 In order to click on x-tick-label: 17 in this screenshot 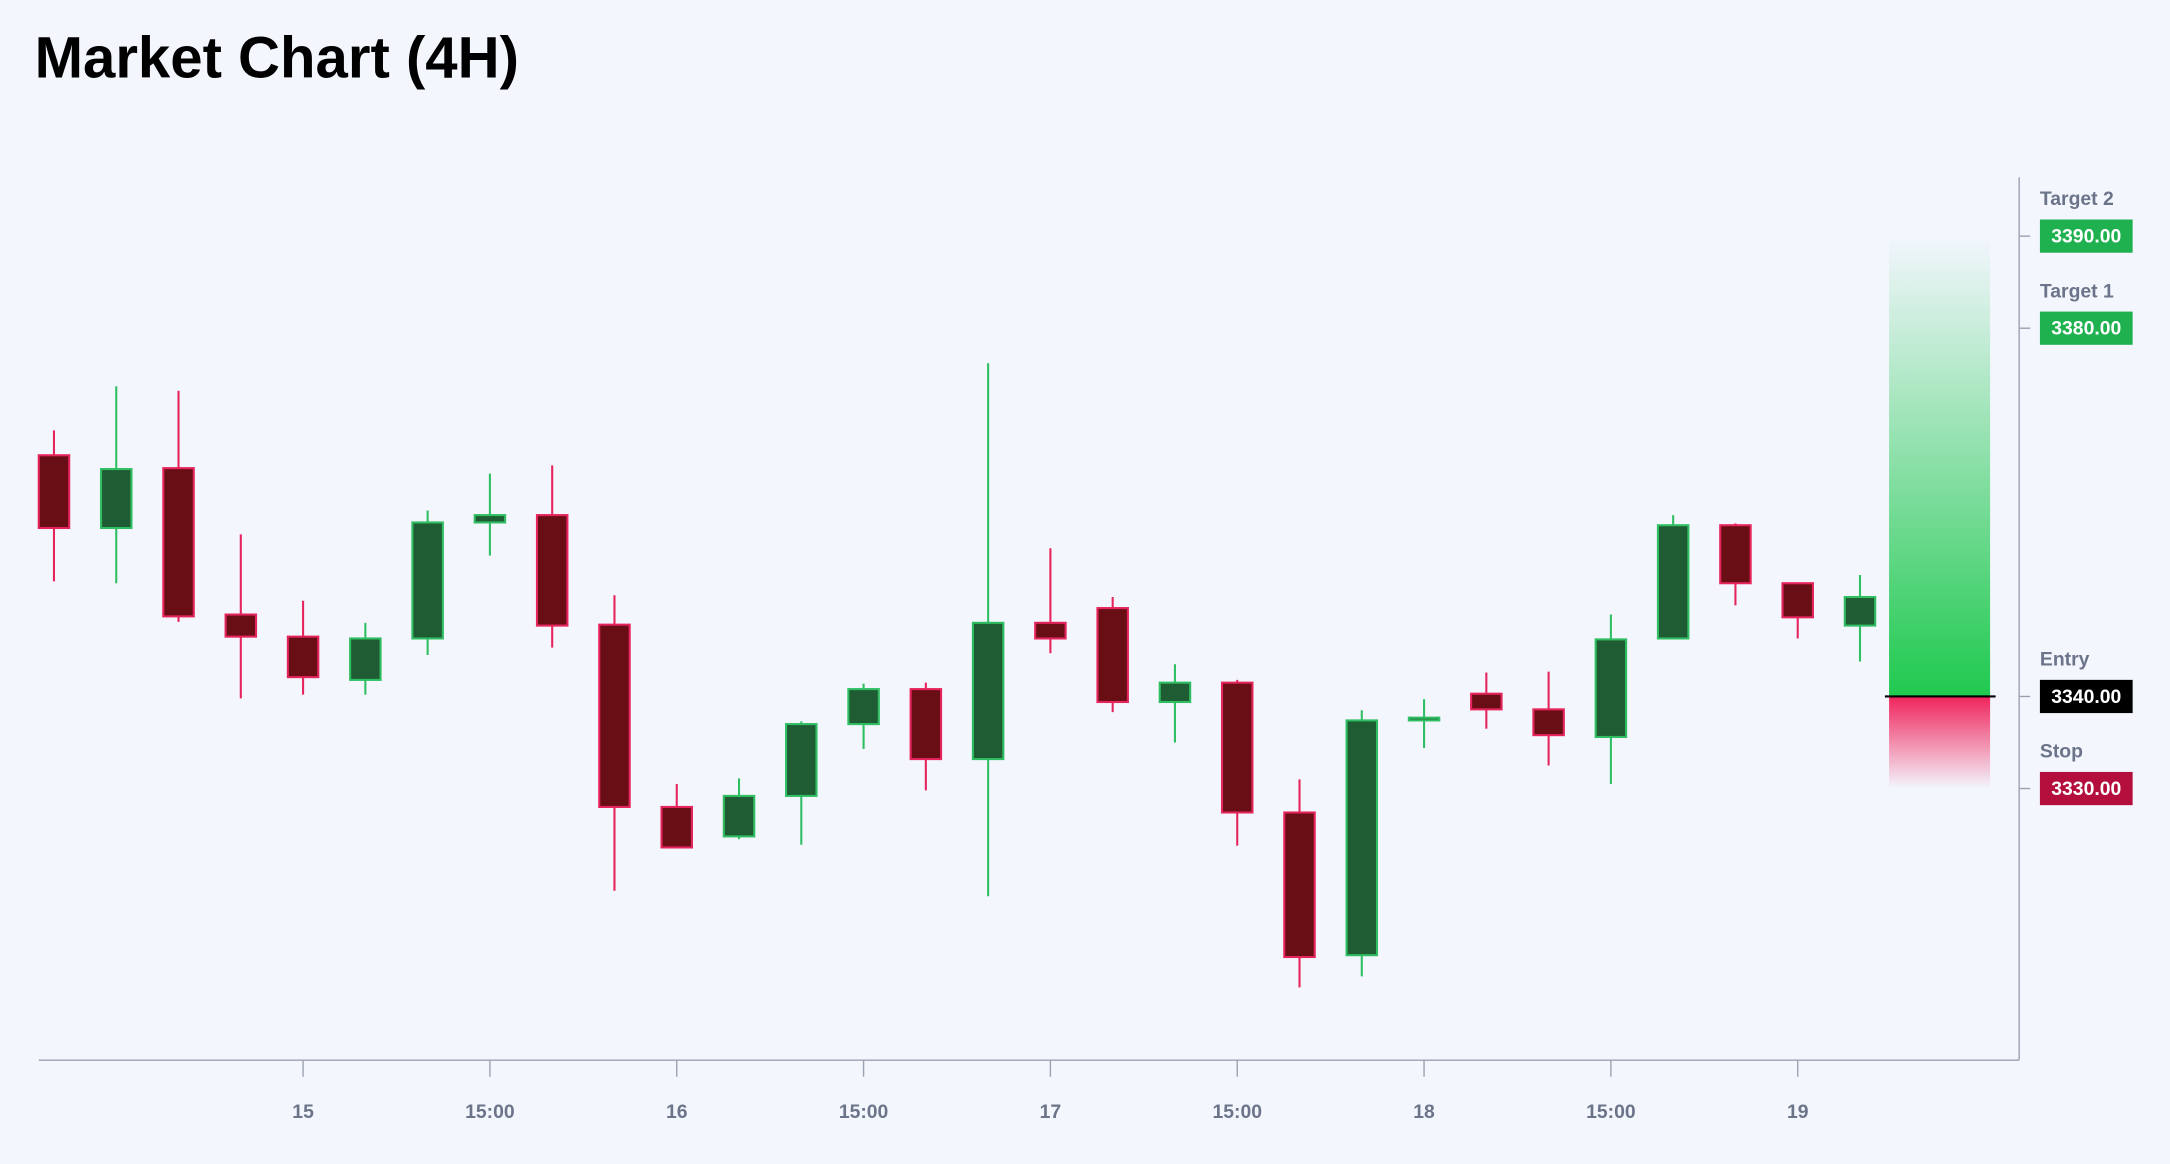, I will do `click(1051, 1112)`.